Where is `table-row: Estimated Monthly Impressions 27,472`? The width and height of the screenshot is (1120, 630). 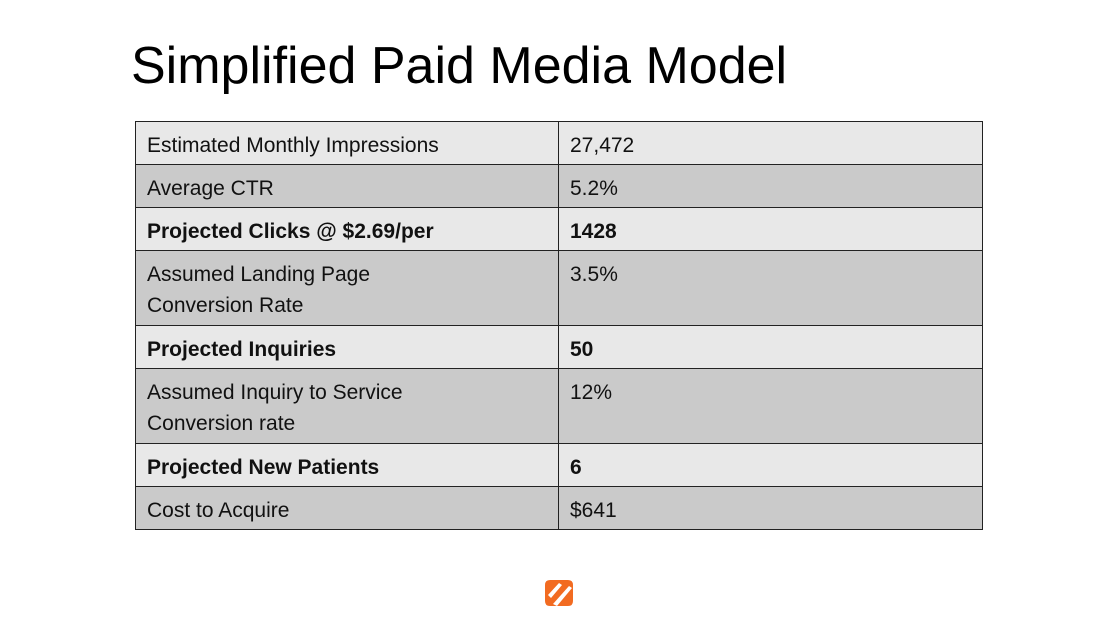
table-row: Estimated Monthly Impressions 27,472 is located at coordinates (559, 143).